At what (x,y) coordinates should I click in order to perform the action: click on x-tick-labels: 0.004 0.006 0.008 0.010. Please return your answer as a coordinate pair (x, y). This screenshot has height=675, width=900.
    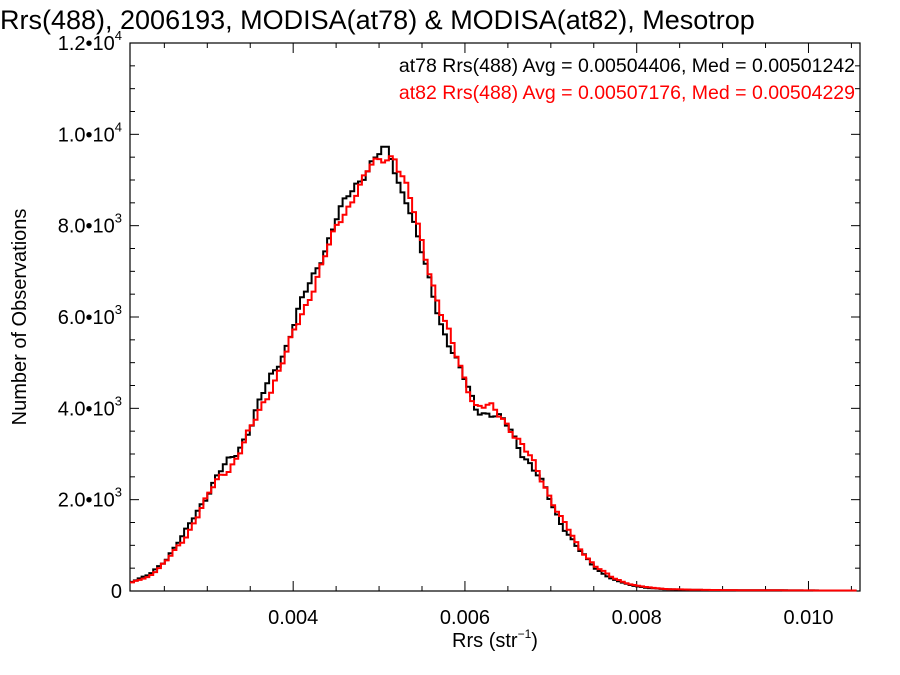
    Looking at the image, I should click on (550, 618).